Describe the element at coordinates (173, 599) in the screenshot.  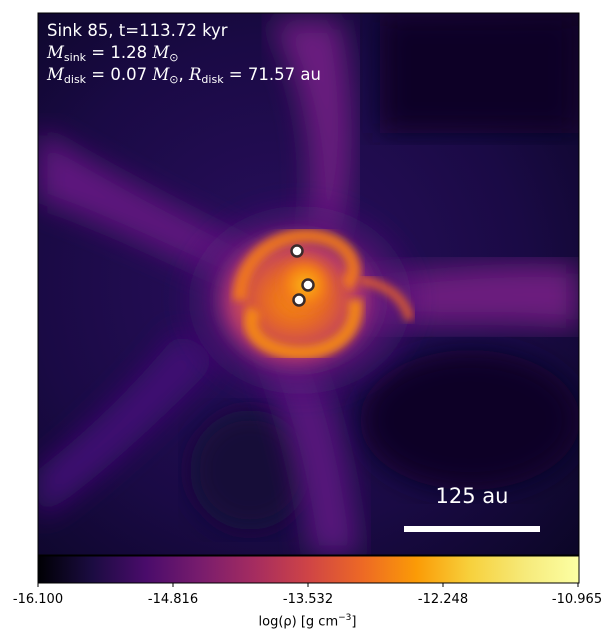
I see `colorbar-tick-label: -14.816` at that location.